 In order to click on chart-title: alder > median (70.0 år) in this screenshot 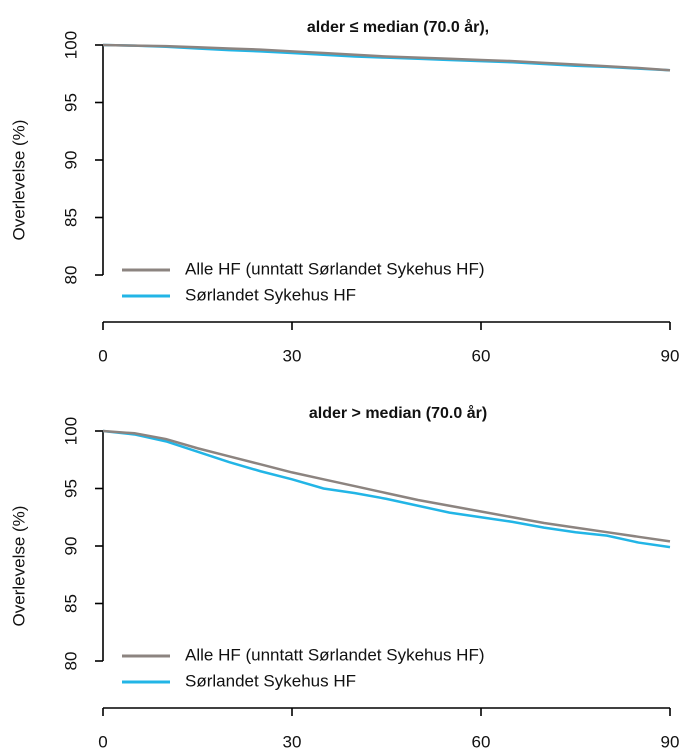, I will do `click(398, 413)`.